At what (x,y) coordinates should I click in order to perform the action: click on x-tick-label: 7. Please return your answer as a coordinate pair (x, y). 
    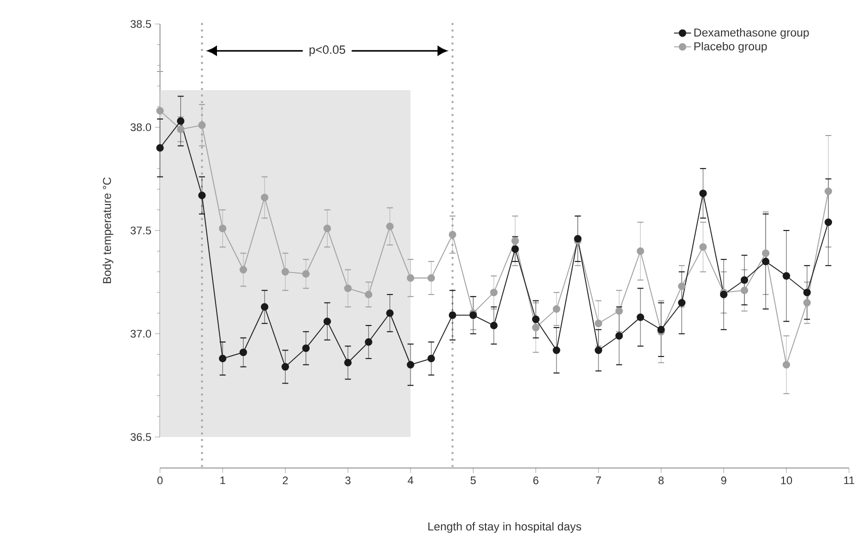
    Looking at the image, I should click on (598, 480).